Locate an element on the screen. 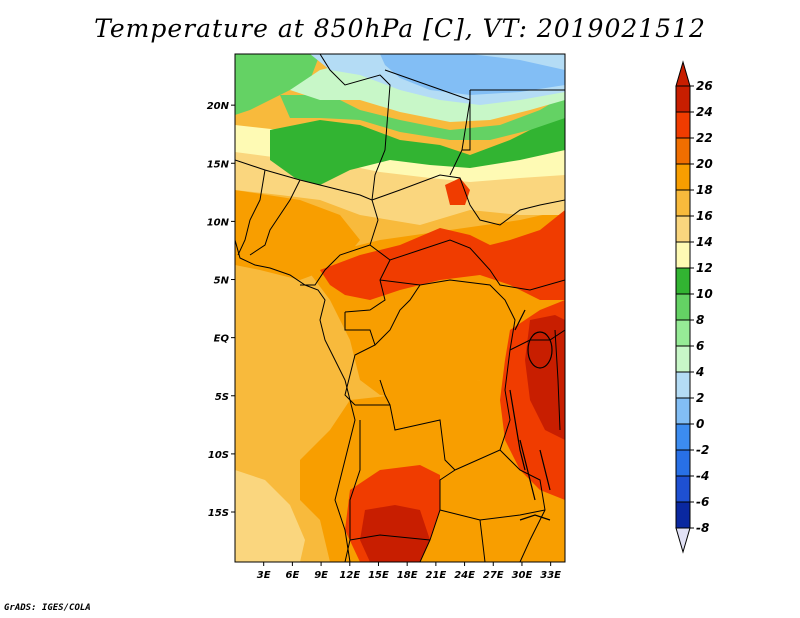 The height and width of the screenshot is (618, 800). credit-text: GrADS: IGES/COLA is located at coordinates (47, 608).